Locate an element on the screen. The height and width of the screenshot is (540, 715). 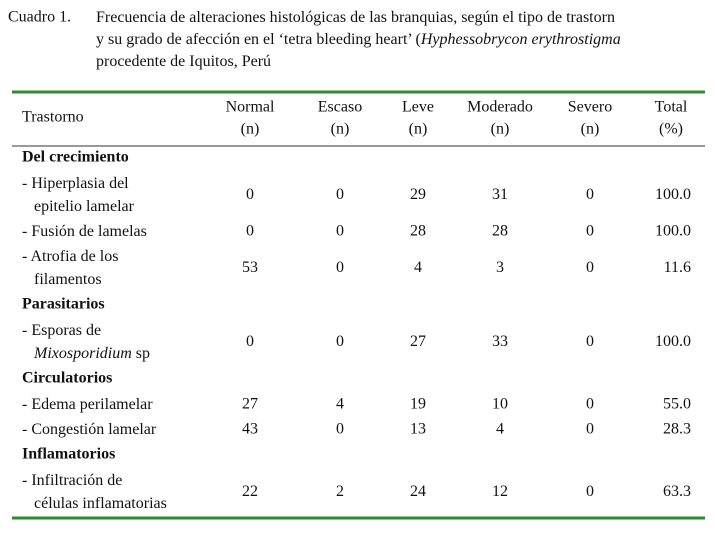
cell-value: 55.0 is located at coordinates (677, 404).